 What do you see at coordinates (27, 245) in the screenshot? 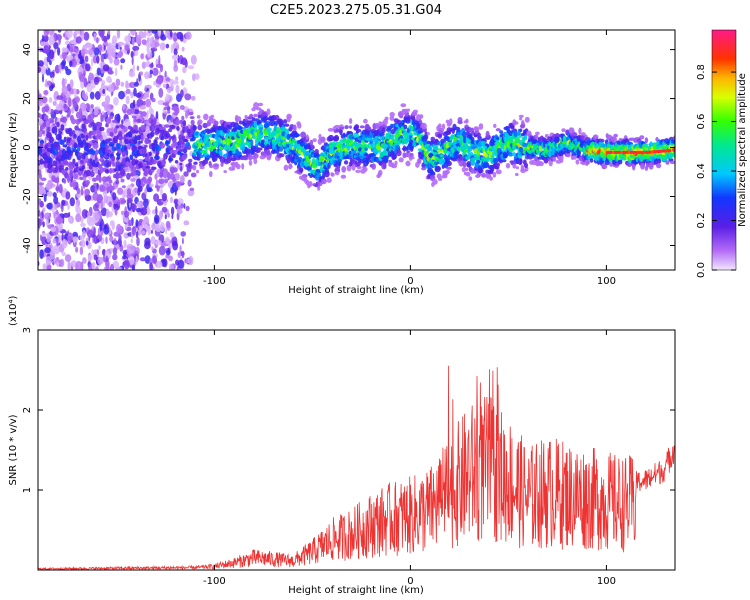
I see `y-tick-label: -40` at bounding box center [27, 245].